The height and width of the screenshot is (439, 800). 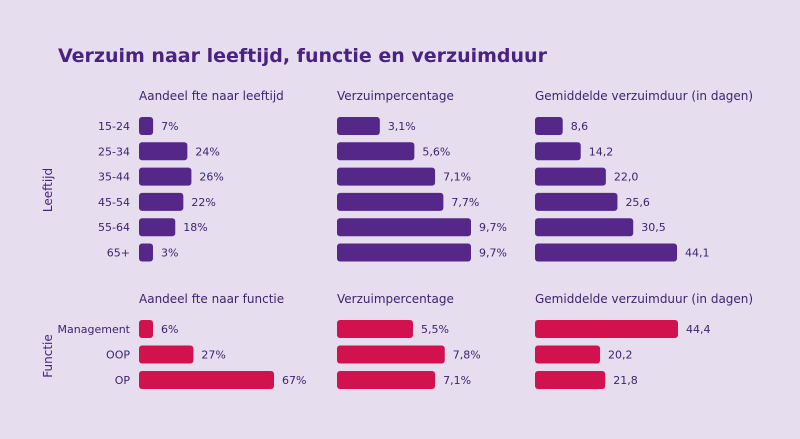 What do you see at coordinates (294, 380) in the screenshot?
I see `value-label: 67%` at bounding box center [294, 380].